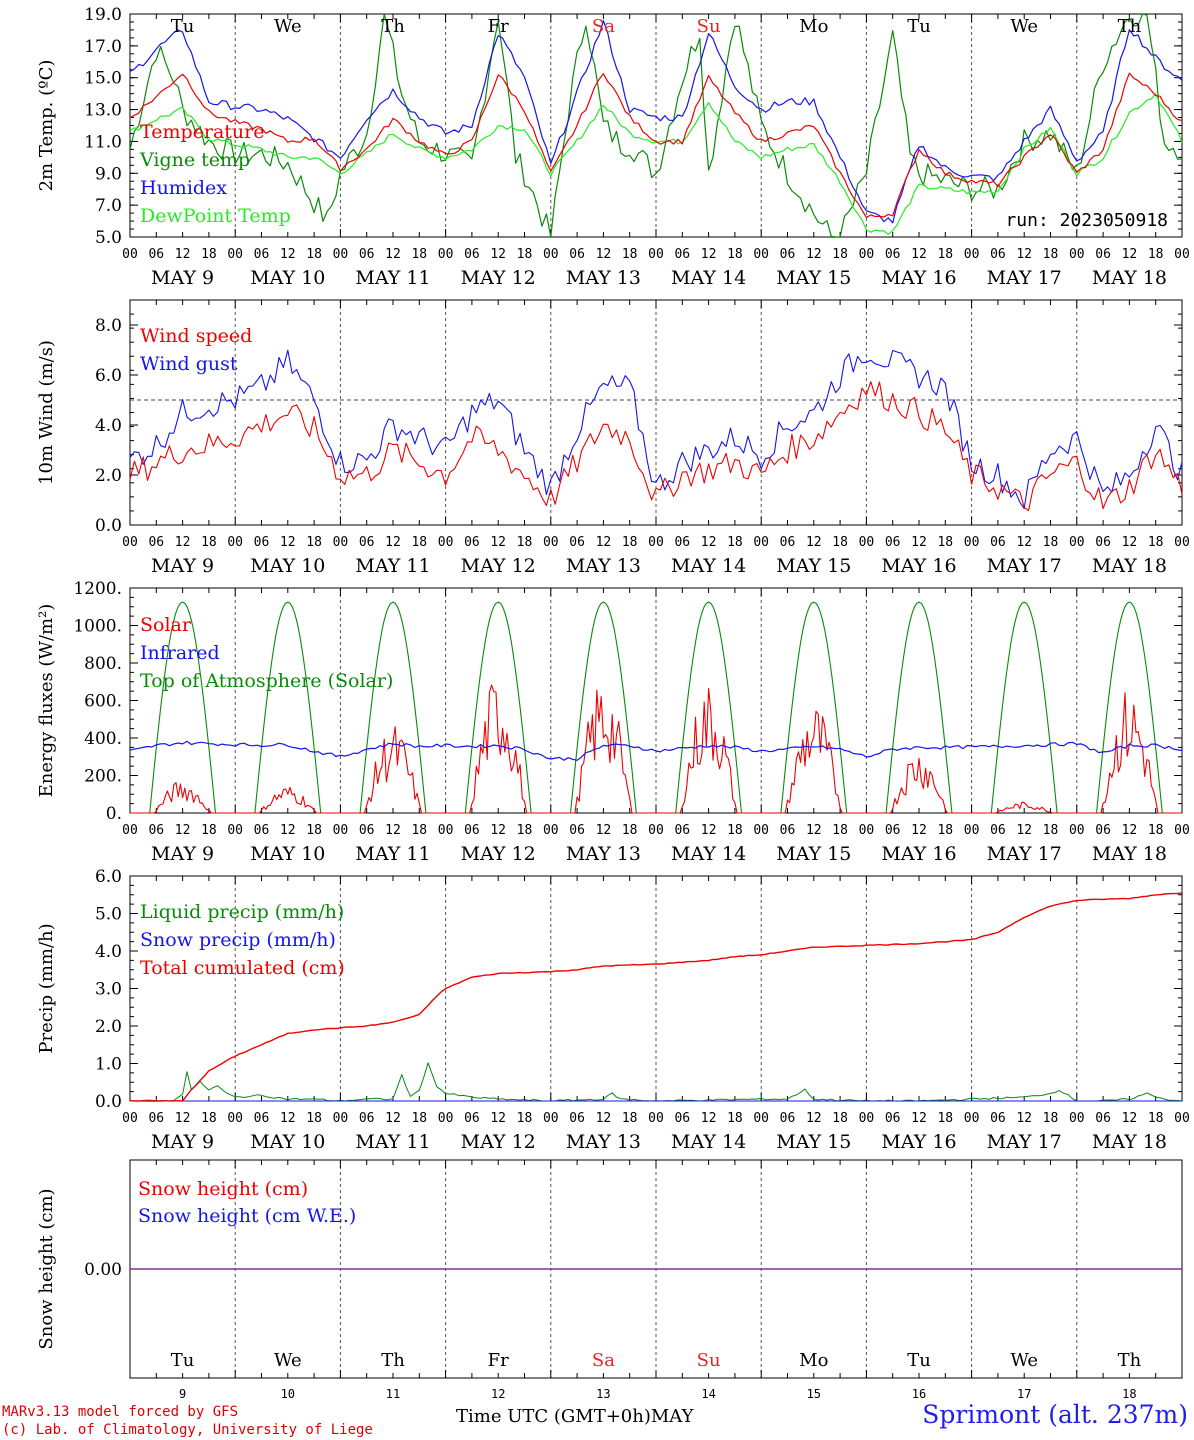 This screenshot has width=1194, height=1440. What do you see at coordinates (709, 1360) in the screenshot?
I see `weekday-label: Su` at bounding box center [709, 1360].